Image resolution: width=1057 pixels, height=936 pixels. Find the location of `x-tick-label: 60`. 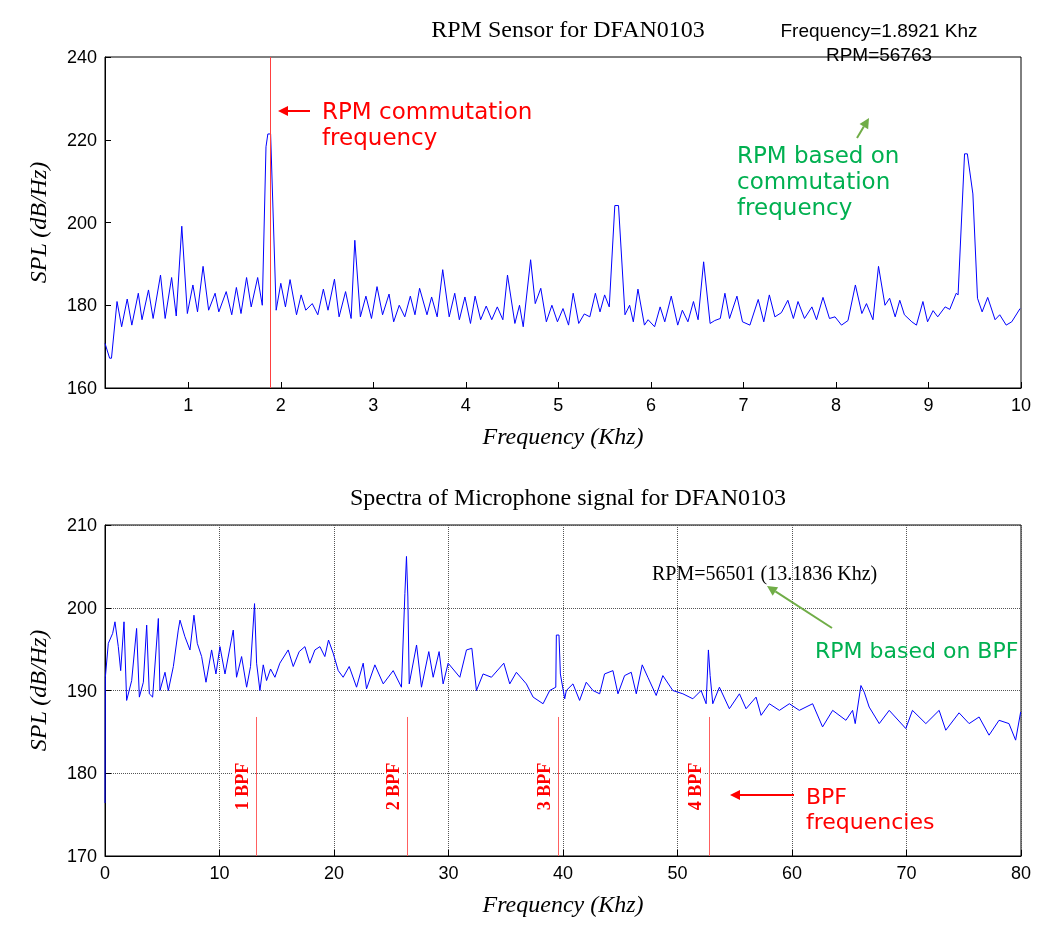

x-tick-label: 60 is located at coordinates (792, 873).